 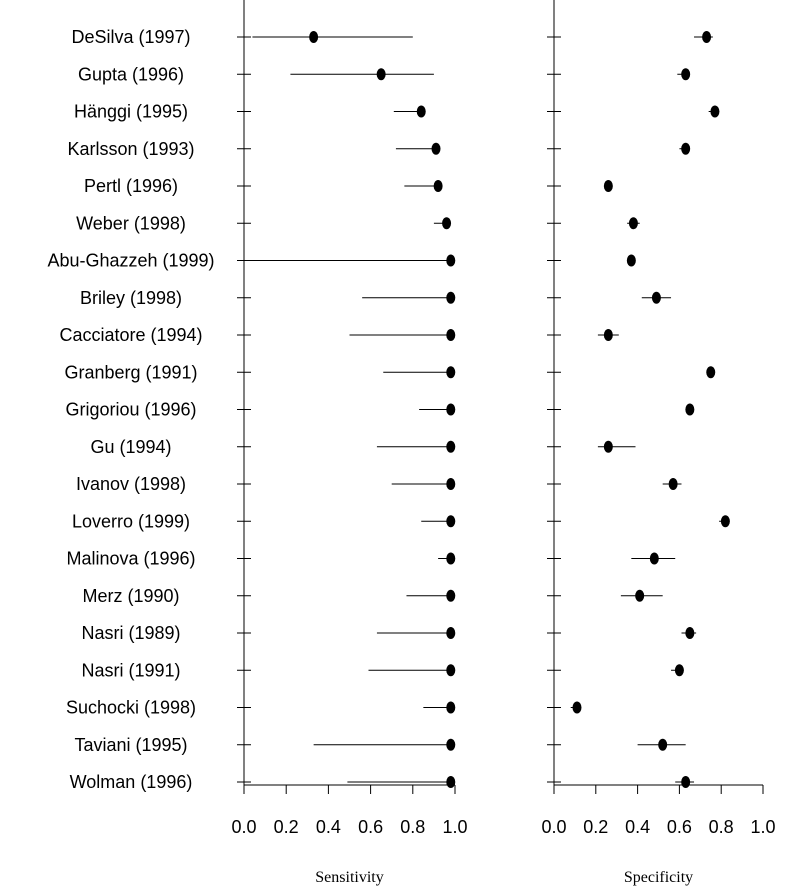 What do you see at coordinates (131, 521) in the screenshot?
I see `study-label: Loverro (1999)` at bounding box center [131, 521].